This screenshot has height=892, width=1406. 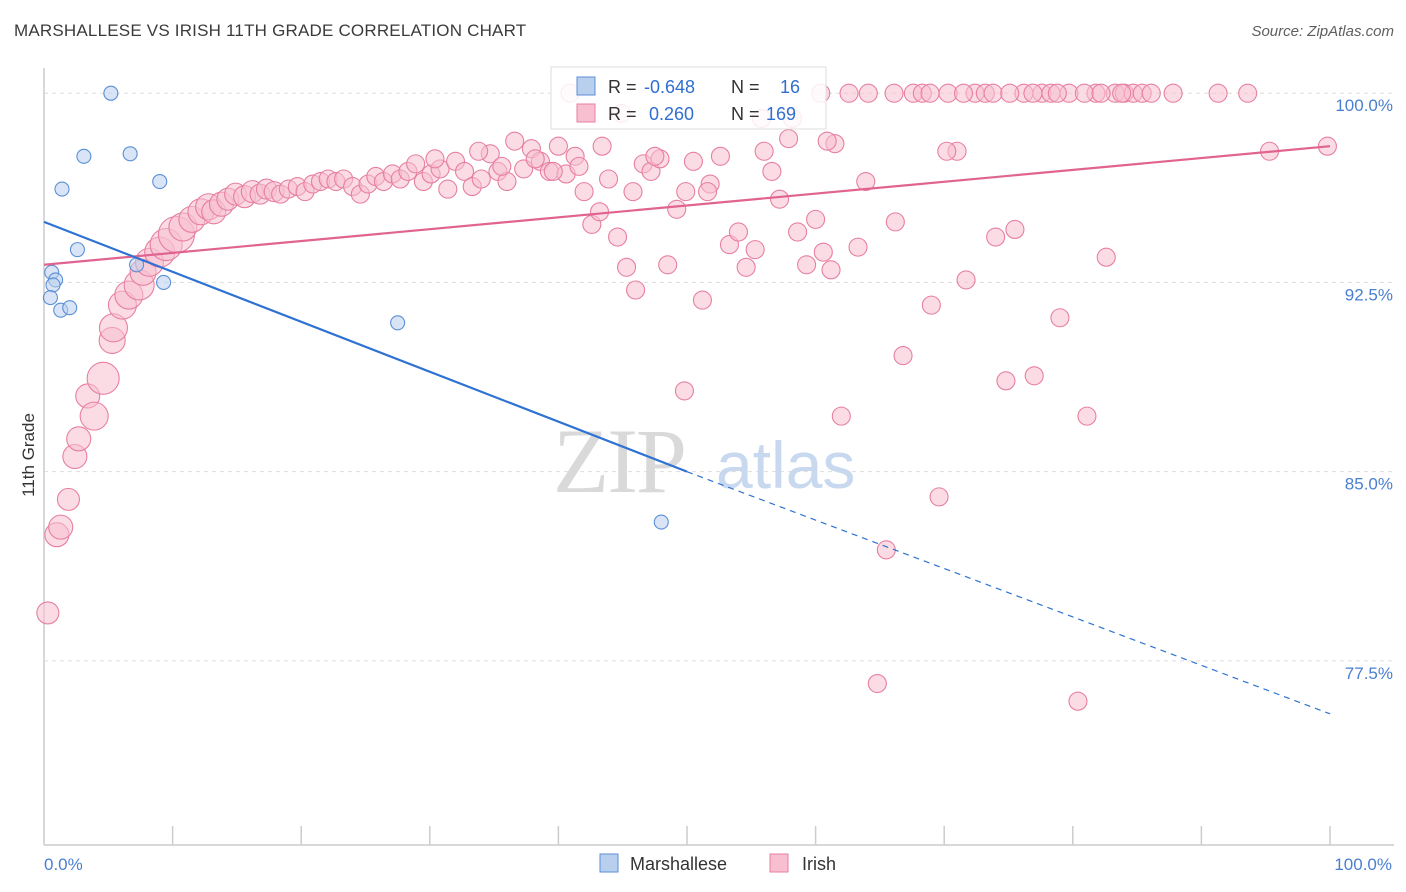 I want to click on watermark: ZIP atlas, so click(x=704, y=461).